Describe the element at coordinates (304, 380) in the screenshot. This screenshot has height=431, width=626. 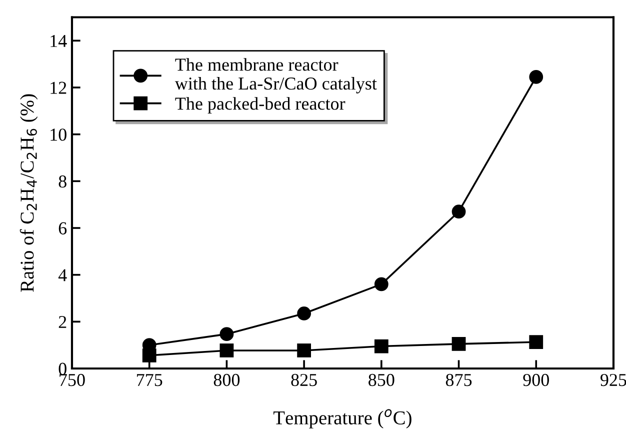
I see `x-tick-label: 825` at that location.